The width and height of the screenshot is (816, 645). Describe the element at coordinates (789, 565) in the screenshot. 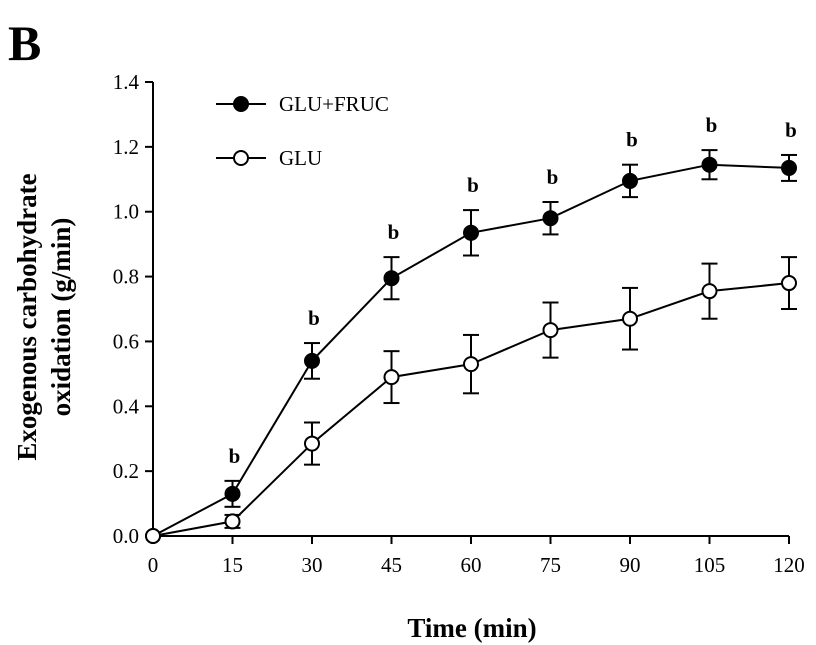

I see `x-tick-label: 120` at that location.